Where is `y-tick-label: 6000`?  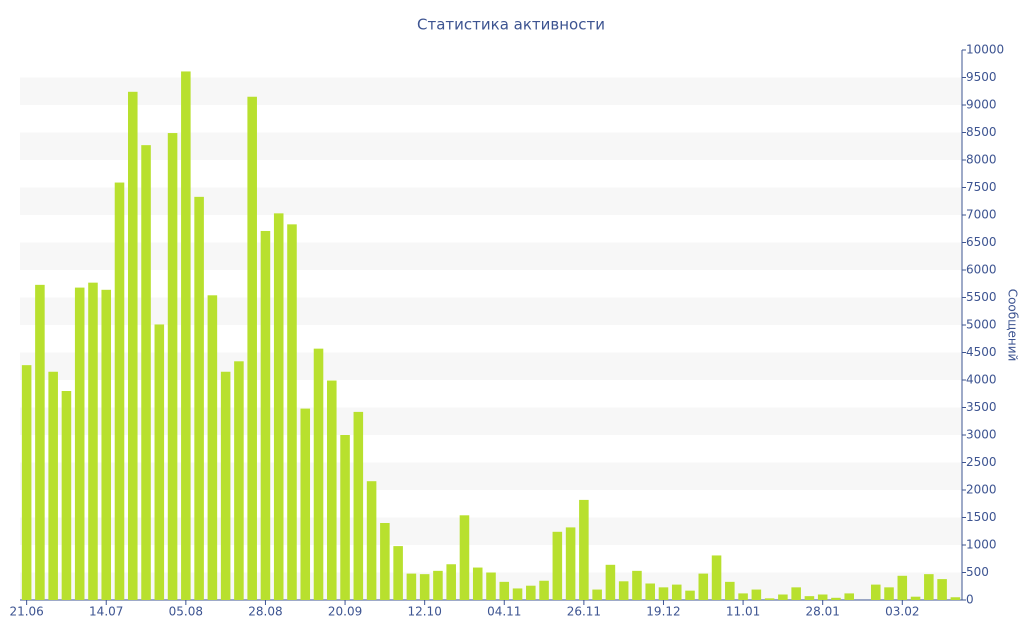 y-tick-label: 6000 is located at coordinates (981, 270).